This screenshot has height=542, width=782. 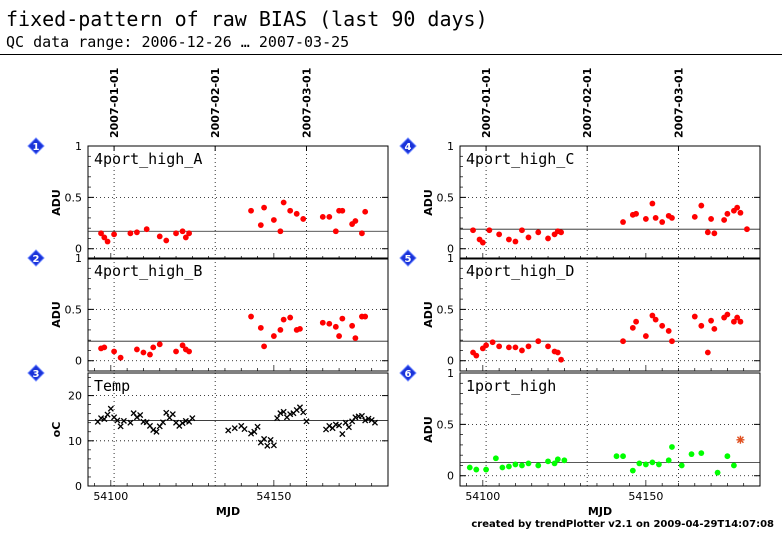 I want to click on panel-2: 0 0.5 1 ADU 4port_high_B 2, so click(x=208, y=310).